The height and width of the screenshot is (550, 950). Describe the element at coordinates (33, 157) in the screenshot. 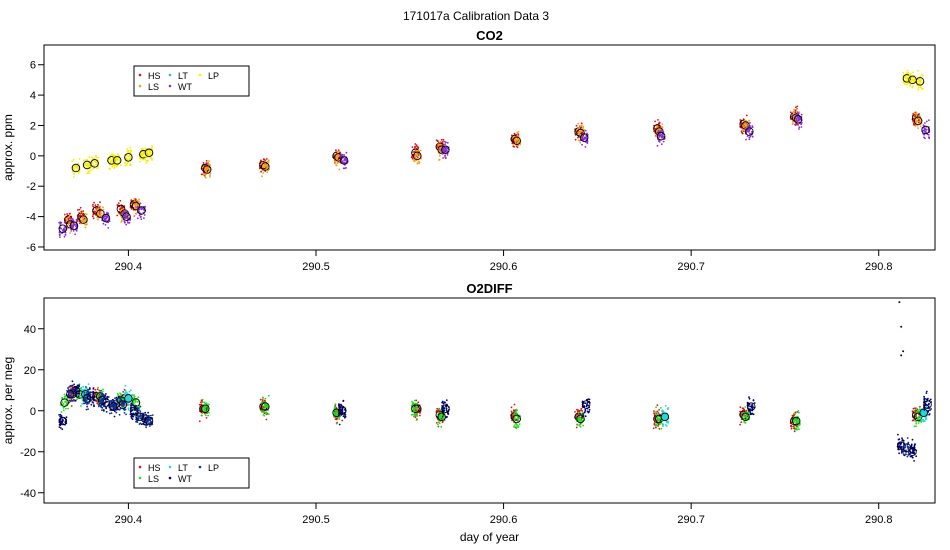

I see `y-tick-label: 0` at that location.